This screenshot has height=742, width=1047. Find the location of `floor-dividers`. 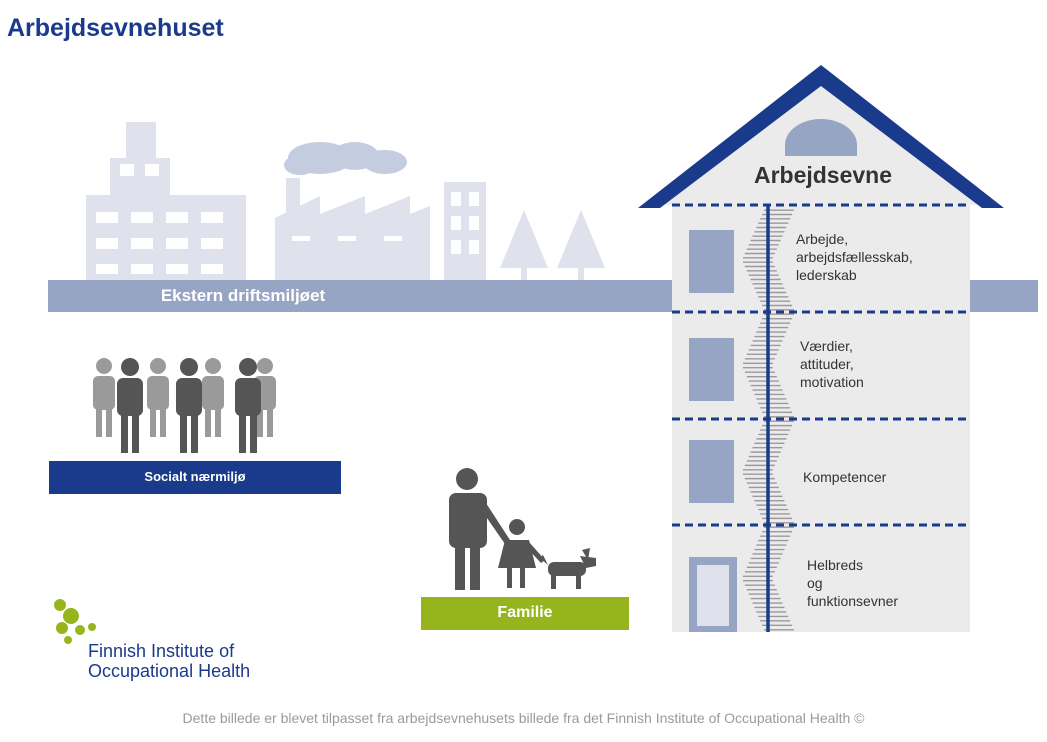

floor-dividers is located at coordinates (821, 365).